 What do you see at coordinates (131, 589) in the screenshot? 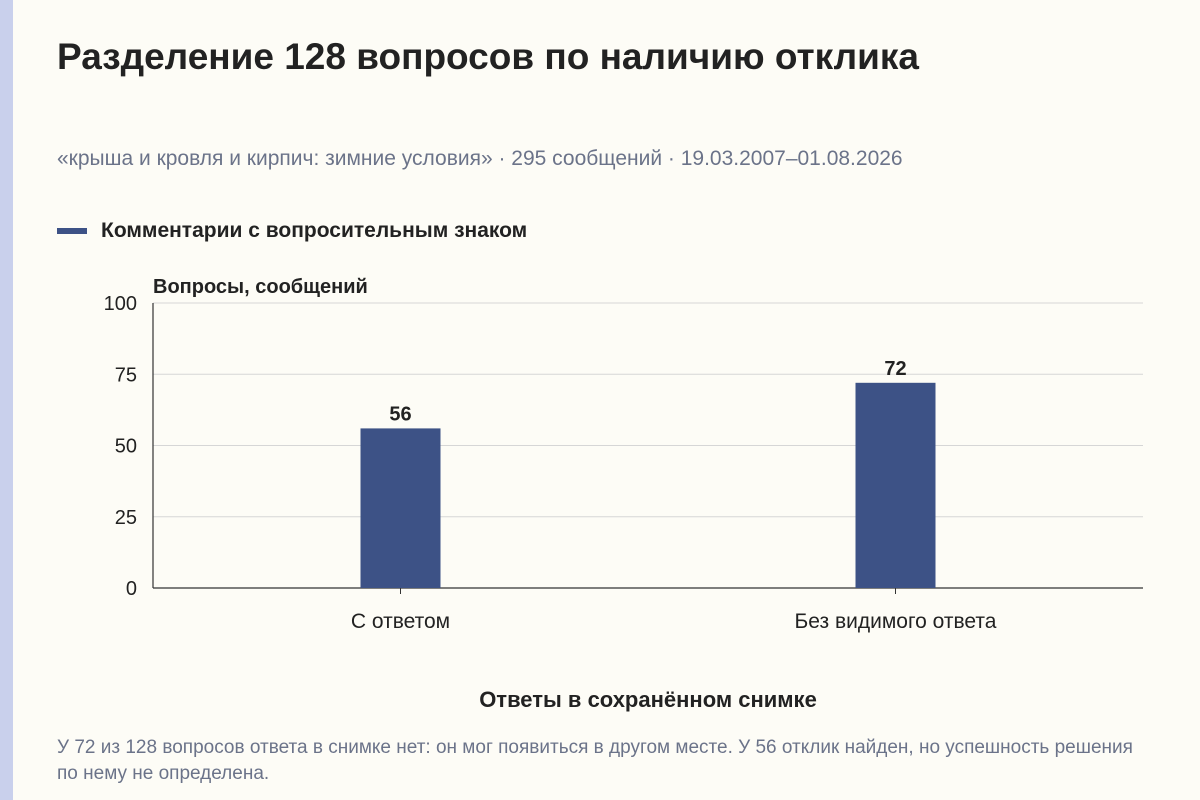
I see `y-tick-label: 0` at bounding box center [131, 589].